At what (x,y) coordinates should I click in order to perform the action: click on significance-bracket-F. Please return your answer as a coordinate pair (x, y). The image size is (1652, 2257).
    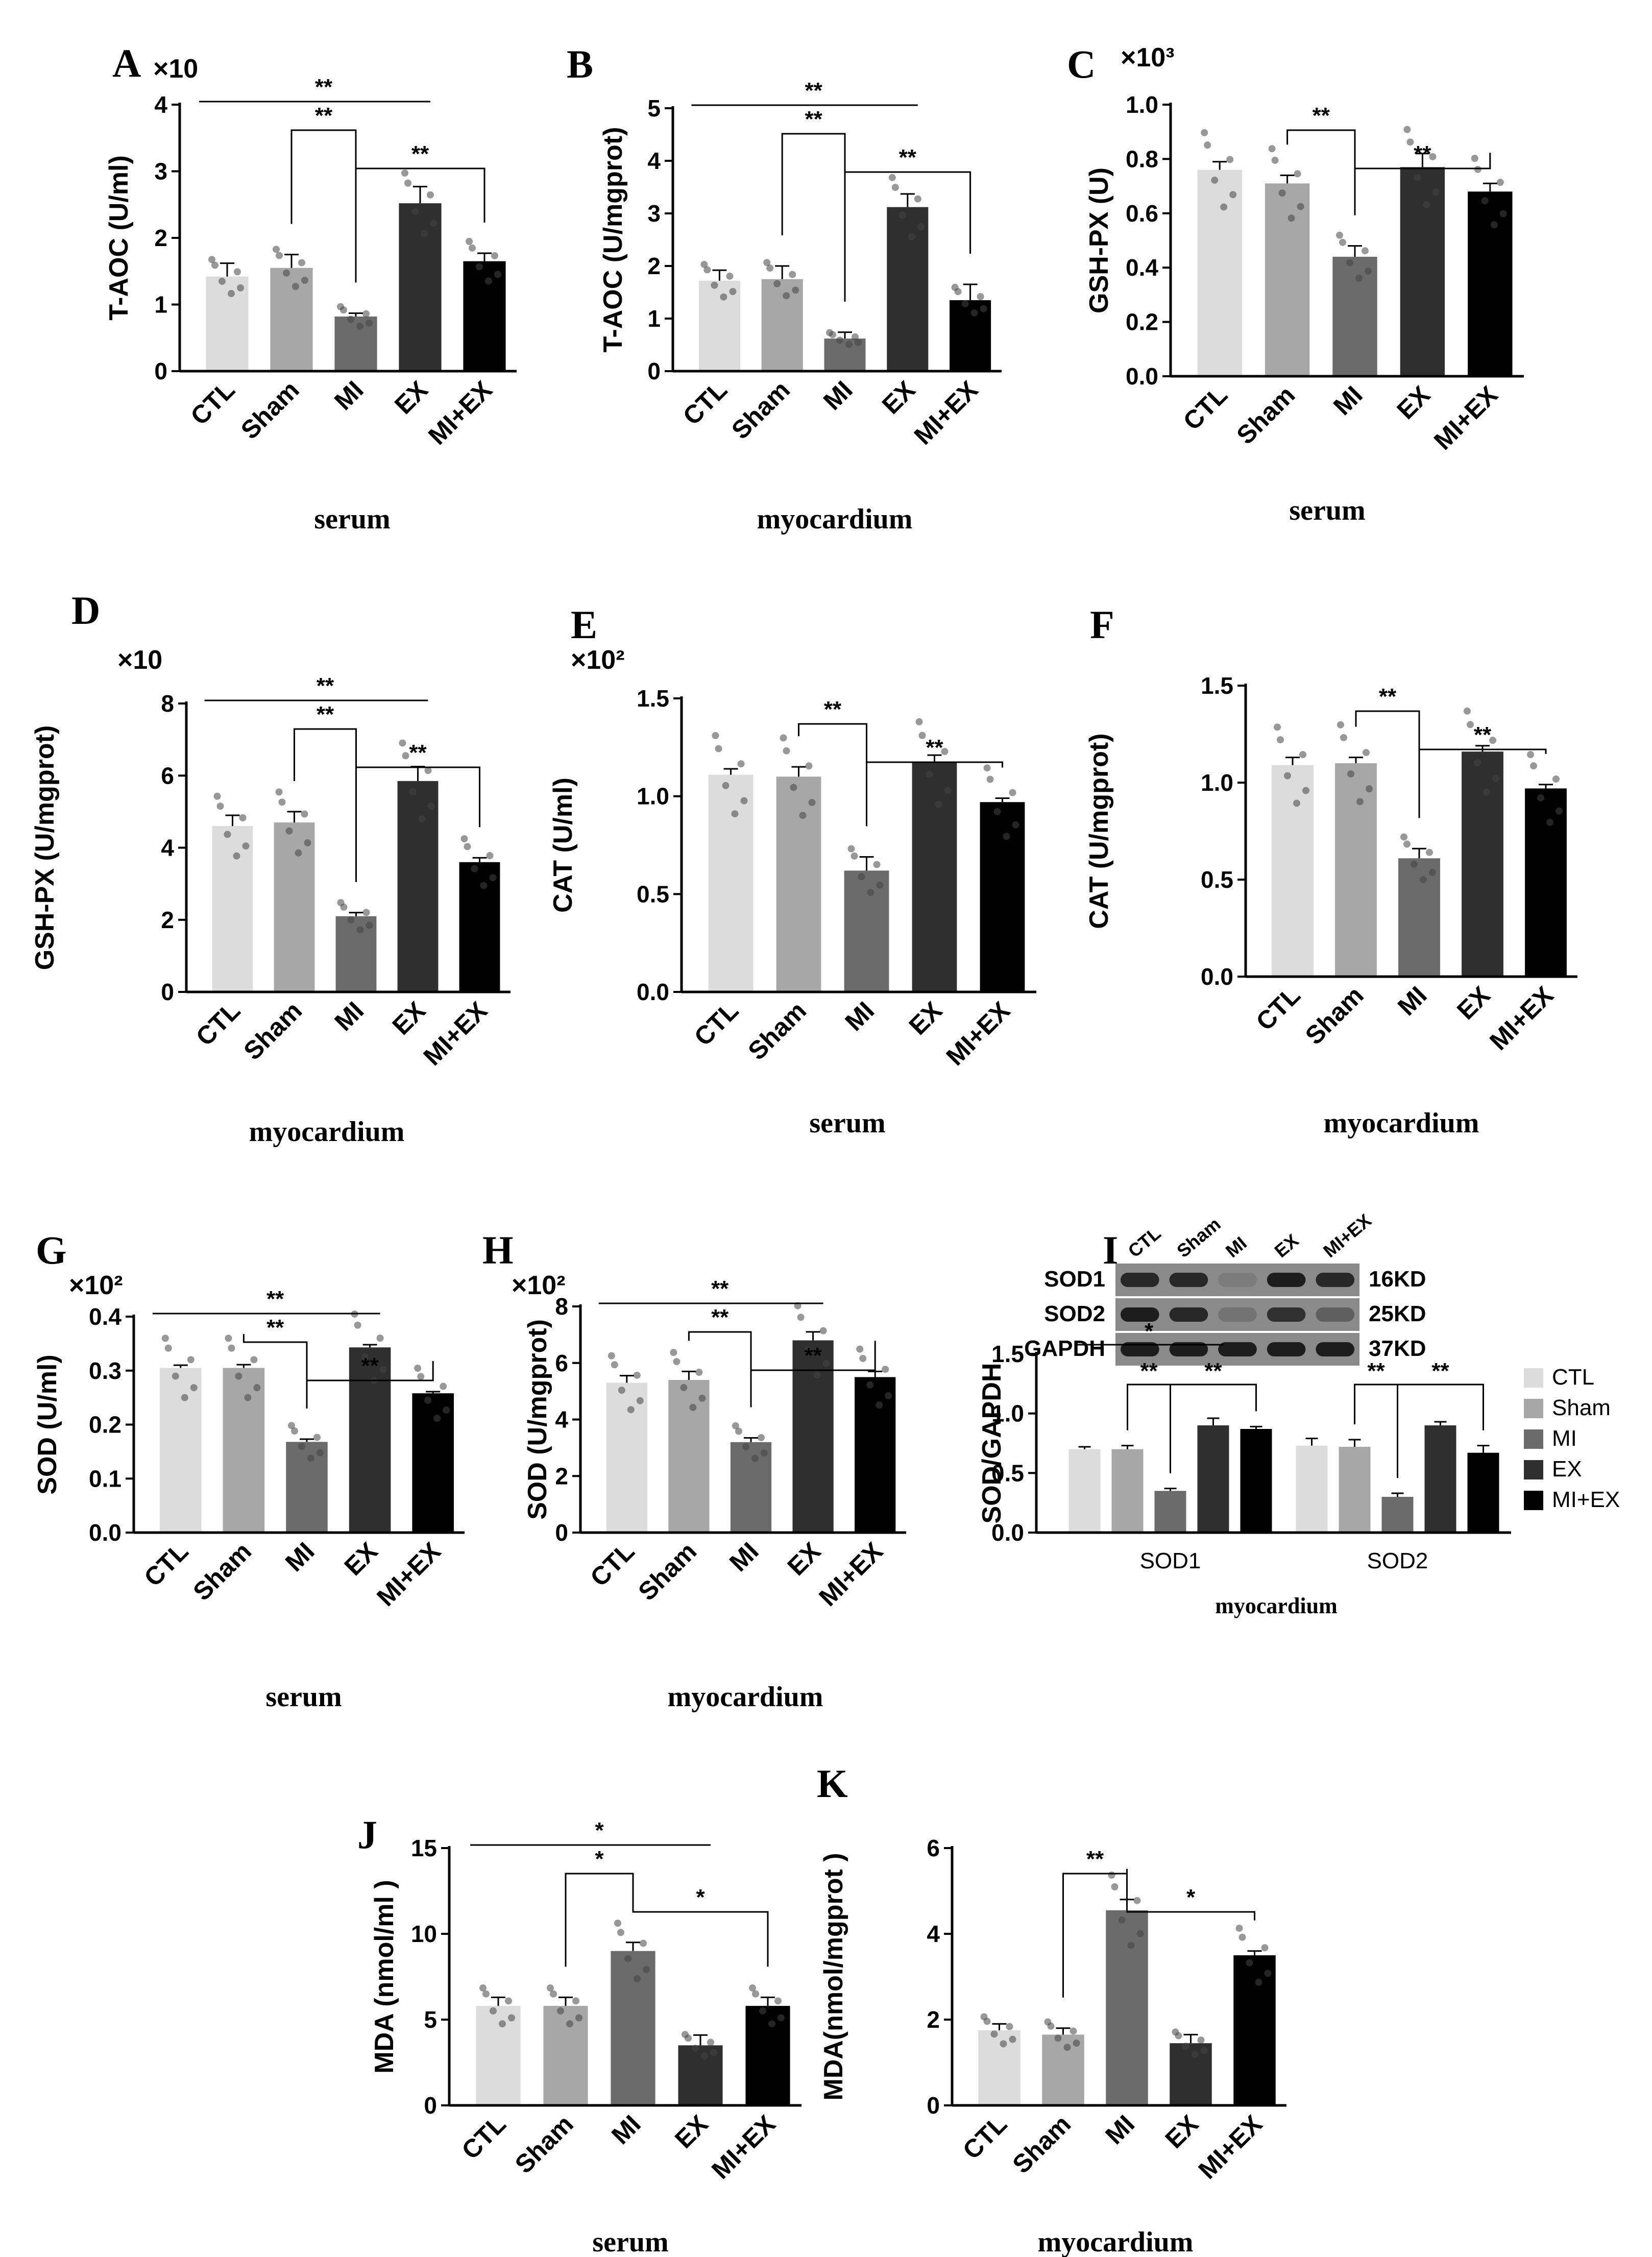
    Looking at the image, I should click on (1482, 783).